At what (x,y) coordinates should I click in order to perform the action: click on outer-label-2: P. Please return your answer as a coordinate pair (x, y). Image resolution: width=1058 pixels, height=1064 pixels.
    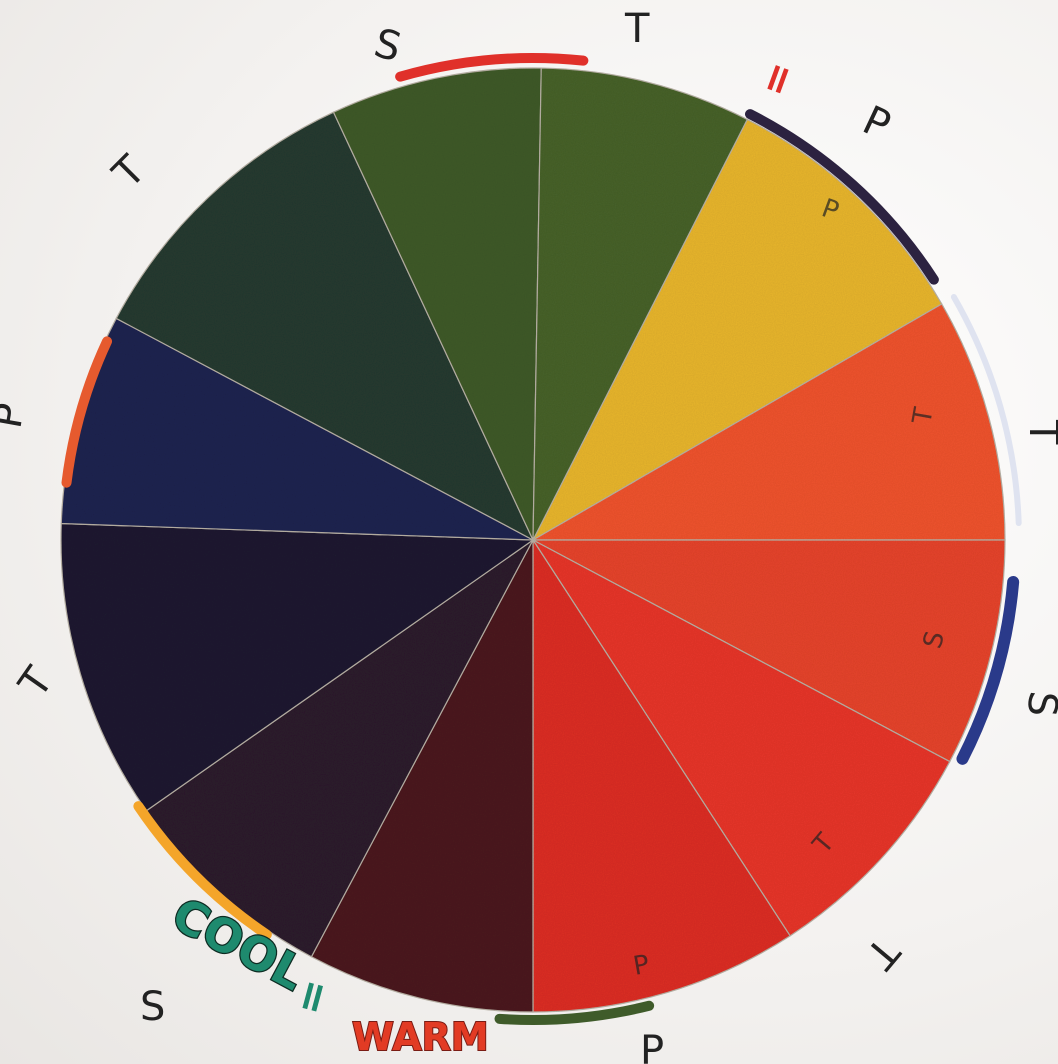
    Looking at the image, I should click on (876, 123).